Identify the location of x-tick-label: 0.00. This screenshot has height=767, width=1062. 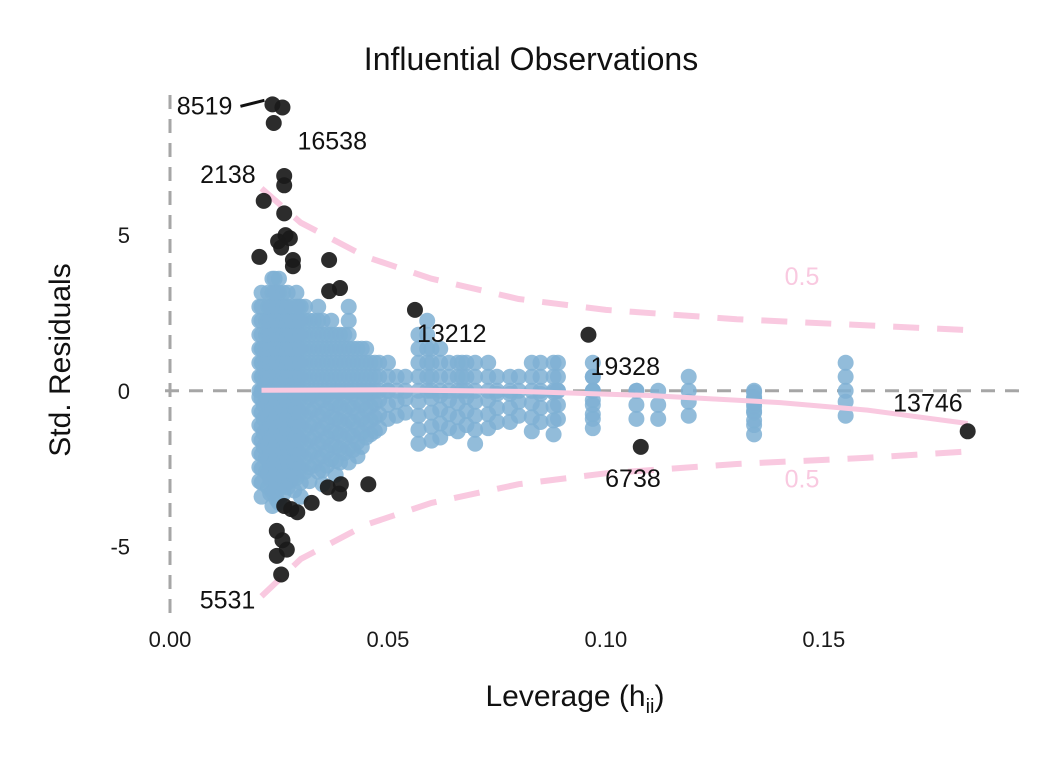
(170, 639).